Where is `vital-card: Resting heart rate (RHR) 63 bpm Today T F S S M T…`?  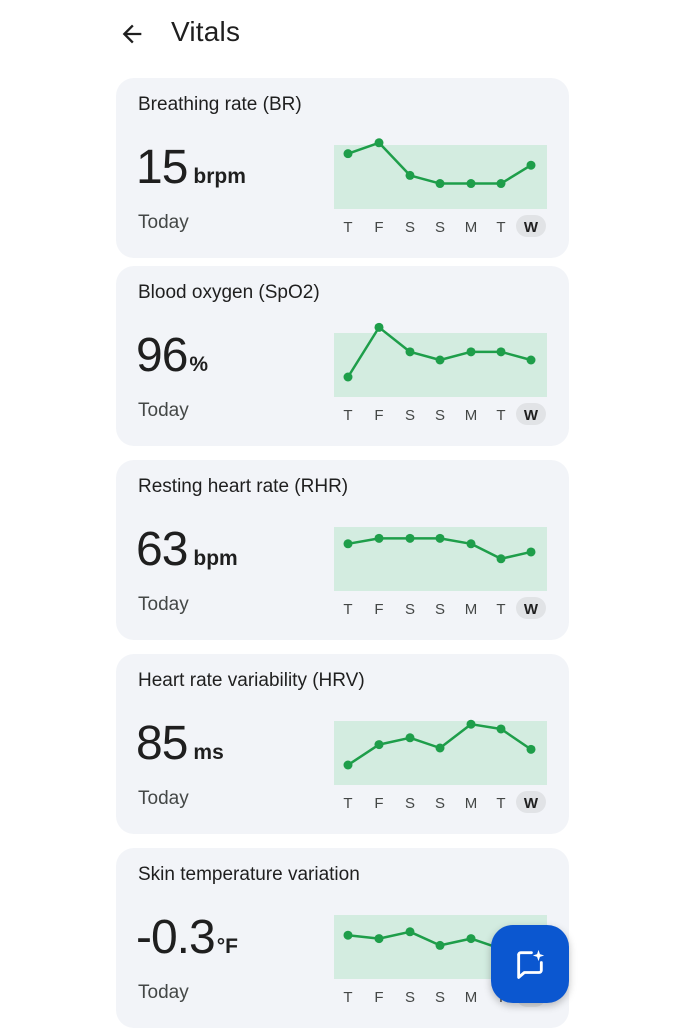
vital-card: Resting heart rate (RHR) 63 bpm Today T F S S M T… is located at coordinates (342, 550).